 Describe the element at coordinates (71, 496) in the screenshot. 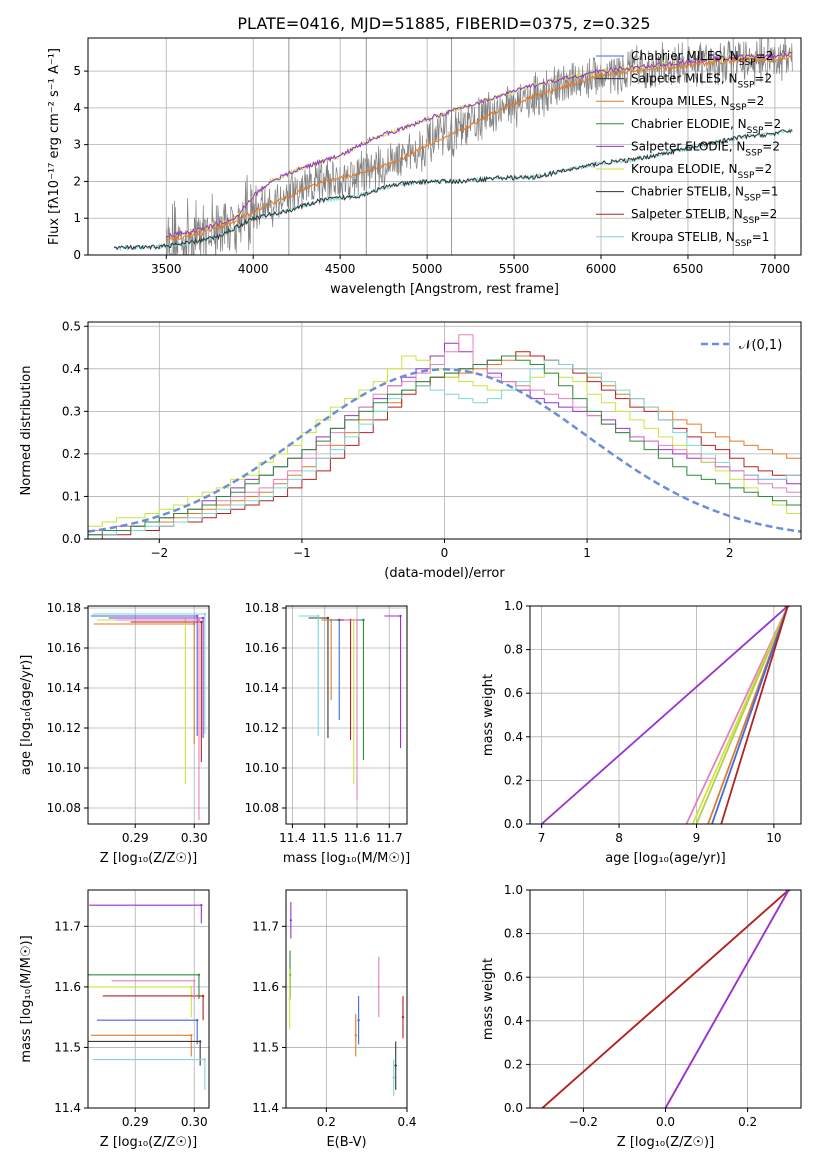

I see `y-tick-label: 0.1` at that location.